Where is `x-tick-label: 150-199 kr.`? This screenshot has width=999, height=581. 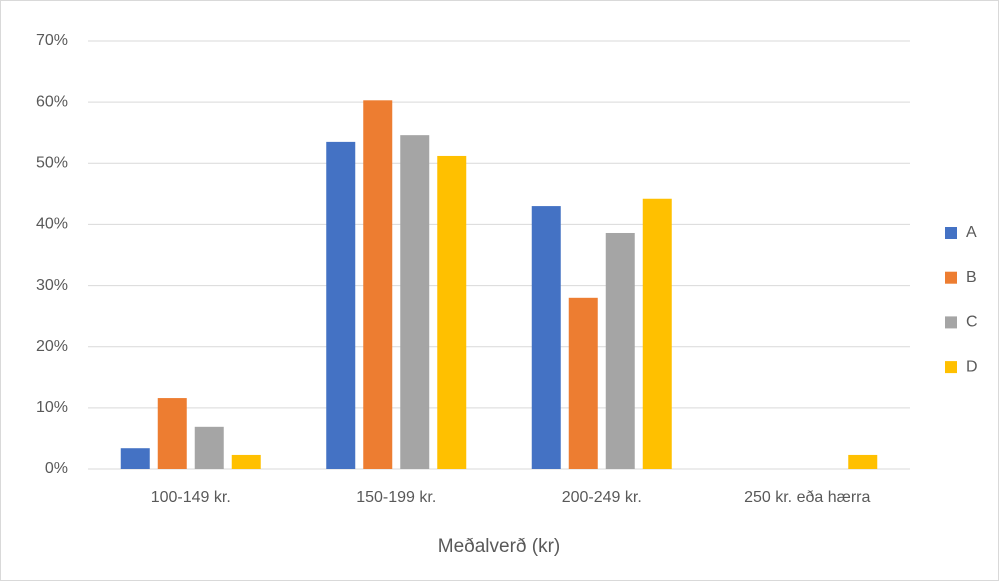
x-tick-label: 150-199 kr. is located at coordinates (396, 497).